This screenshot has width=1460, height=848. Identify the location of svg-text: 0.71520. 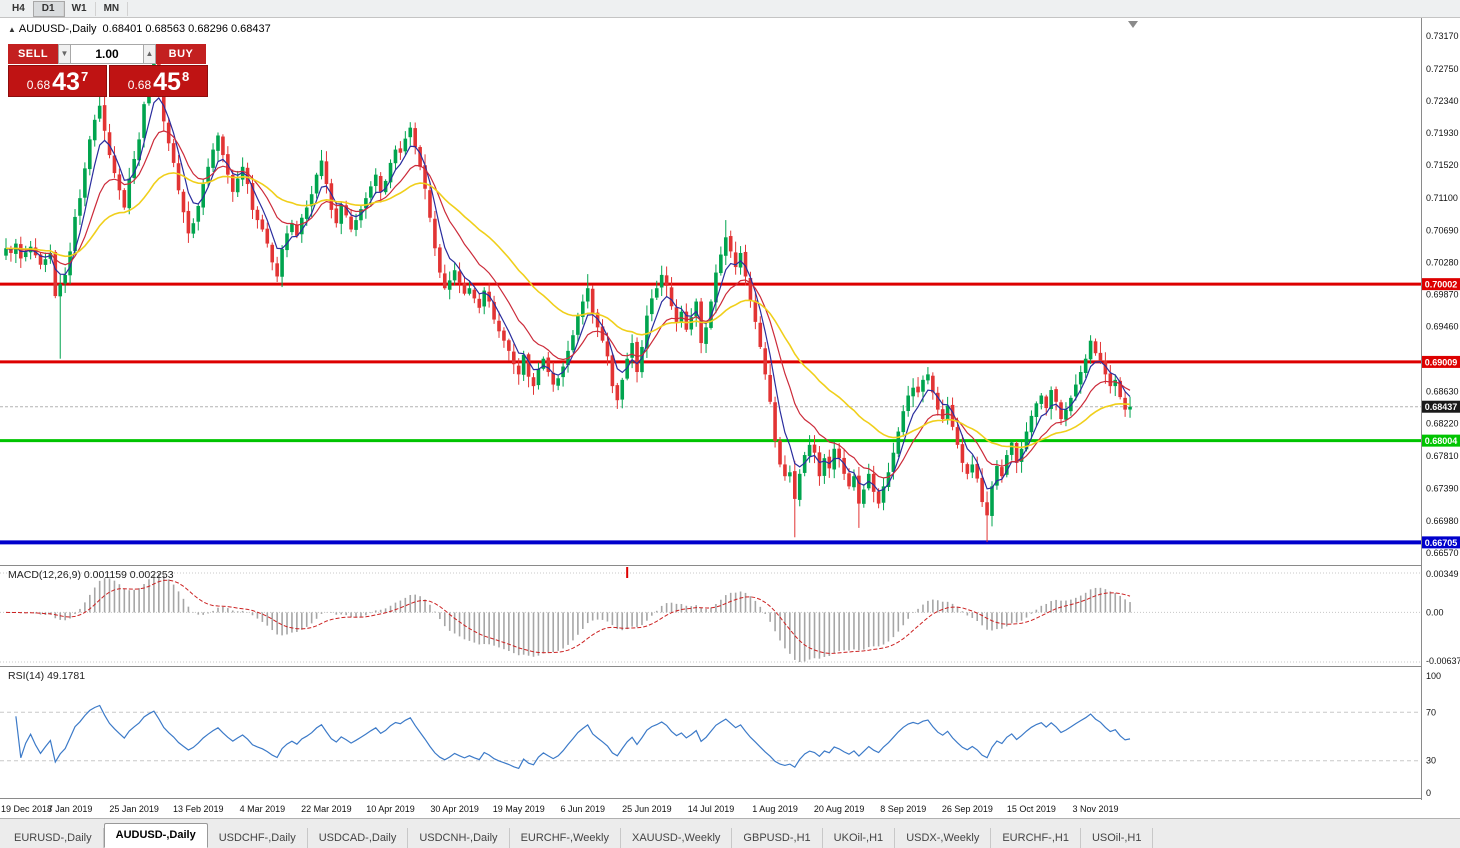
(1442, 165).